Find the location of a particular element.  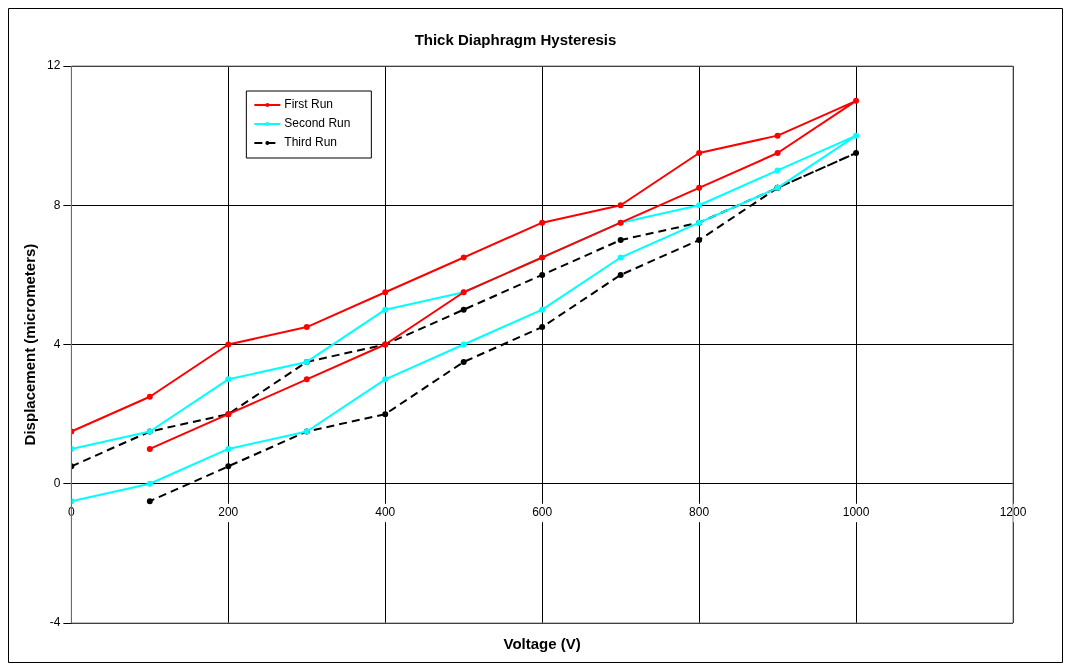

y-tick-label: 4 is located at coordinates (57, 343).